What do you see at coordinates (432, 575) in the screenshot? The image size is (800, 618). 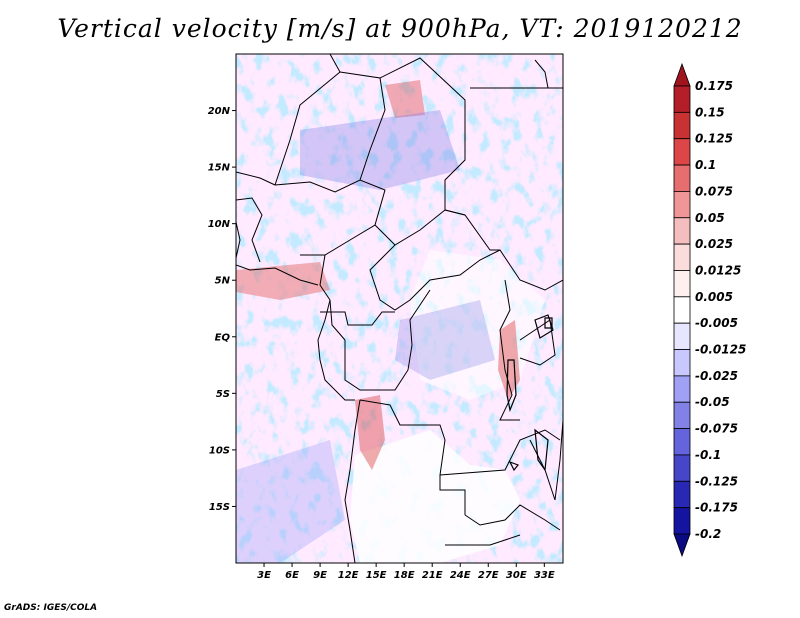 I see `lon-tick-label: 21E` at bounding box center [432, 575].